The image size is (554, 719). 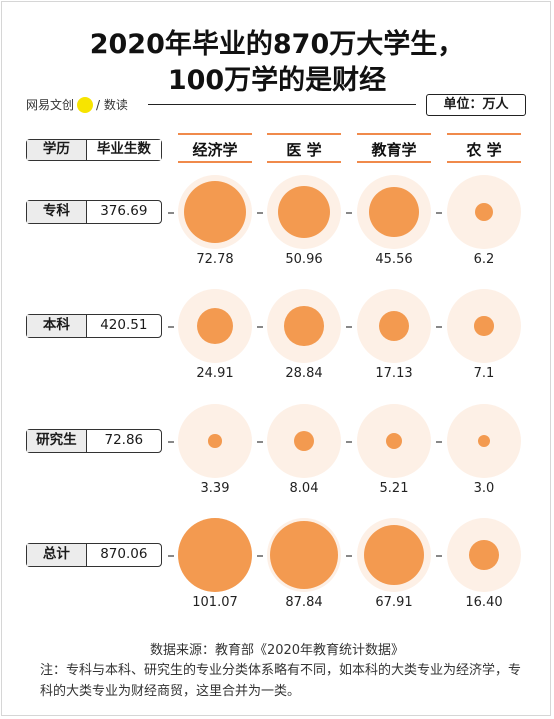 I want to click on title-line-2: 100万学的是财经, so click(x=277, y=80).